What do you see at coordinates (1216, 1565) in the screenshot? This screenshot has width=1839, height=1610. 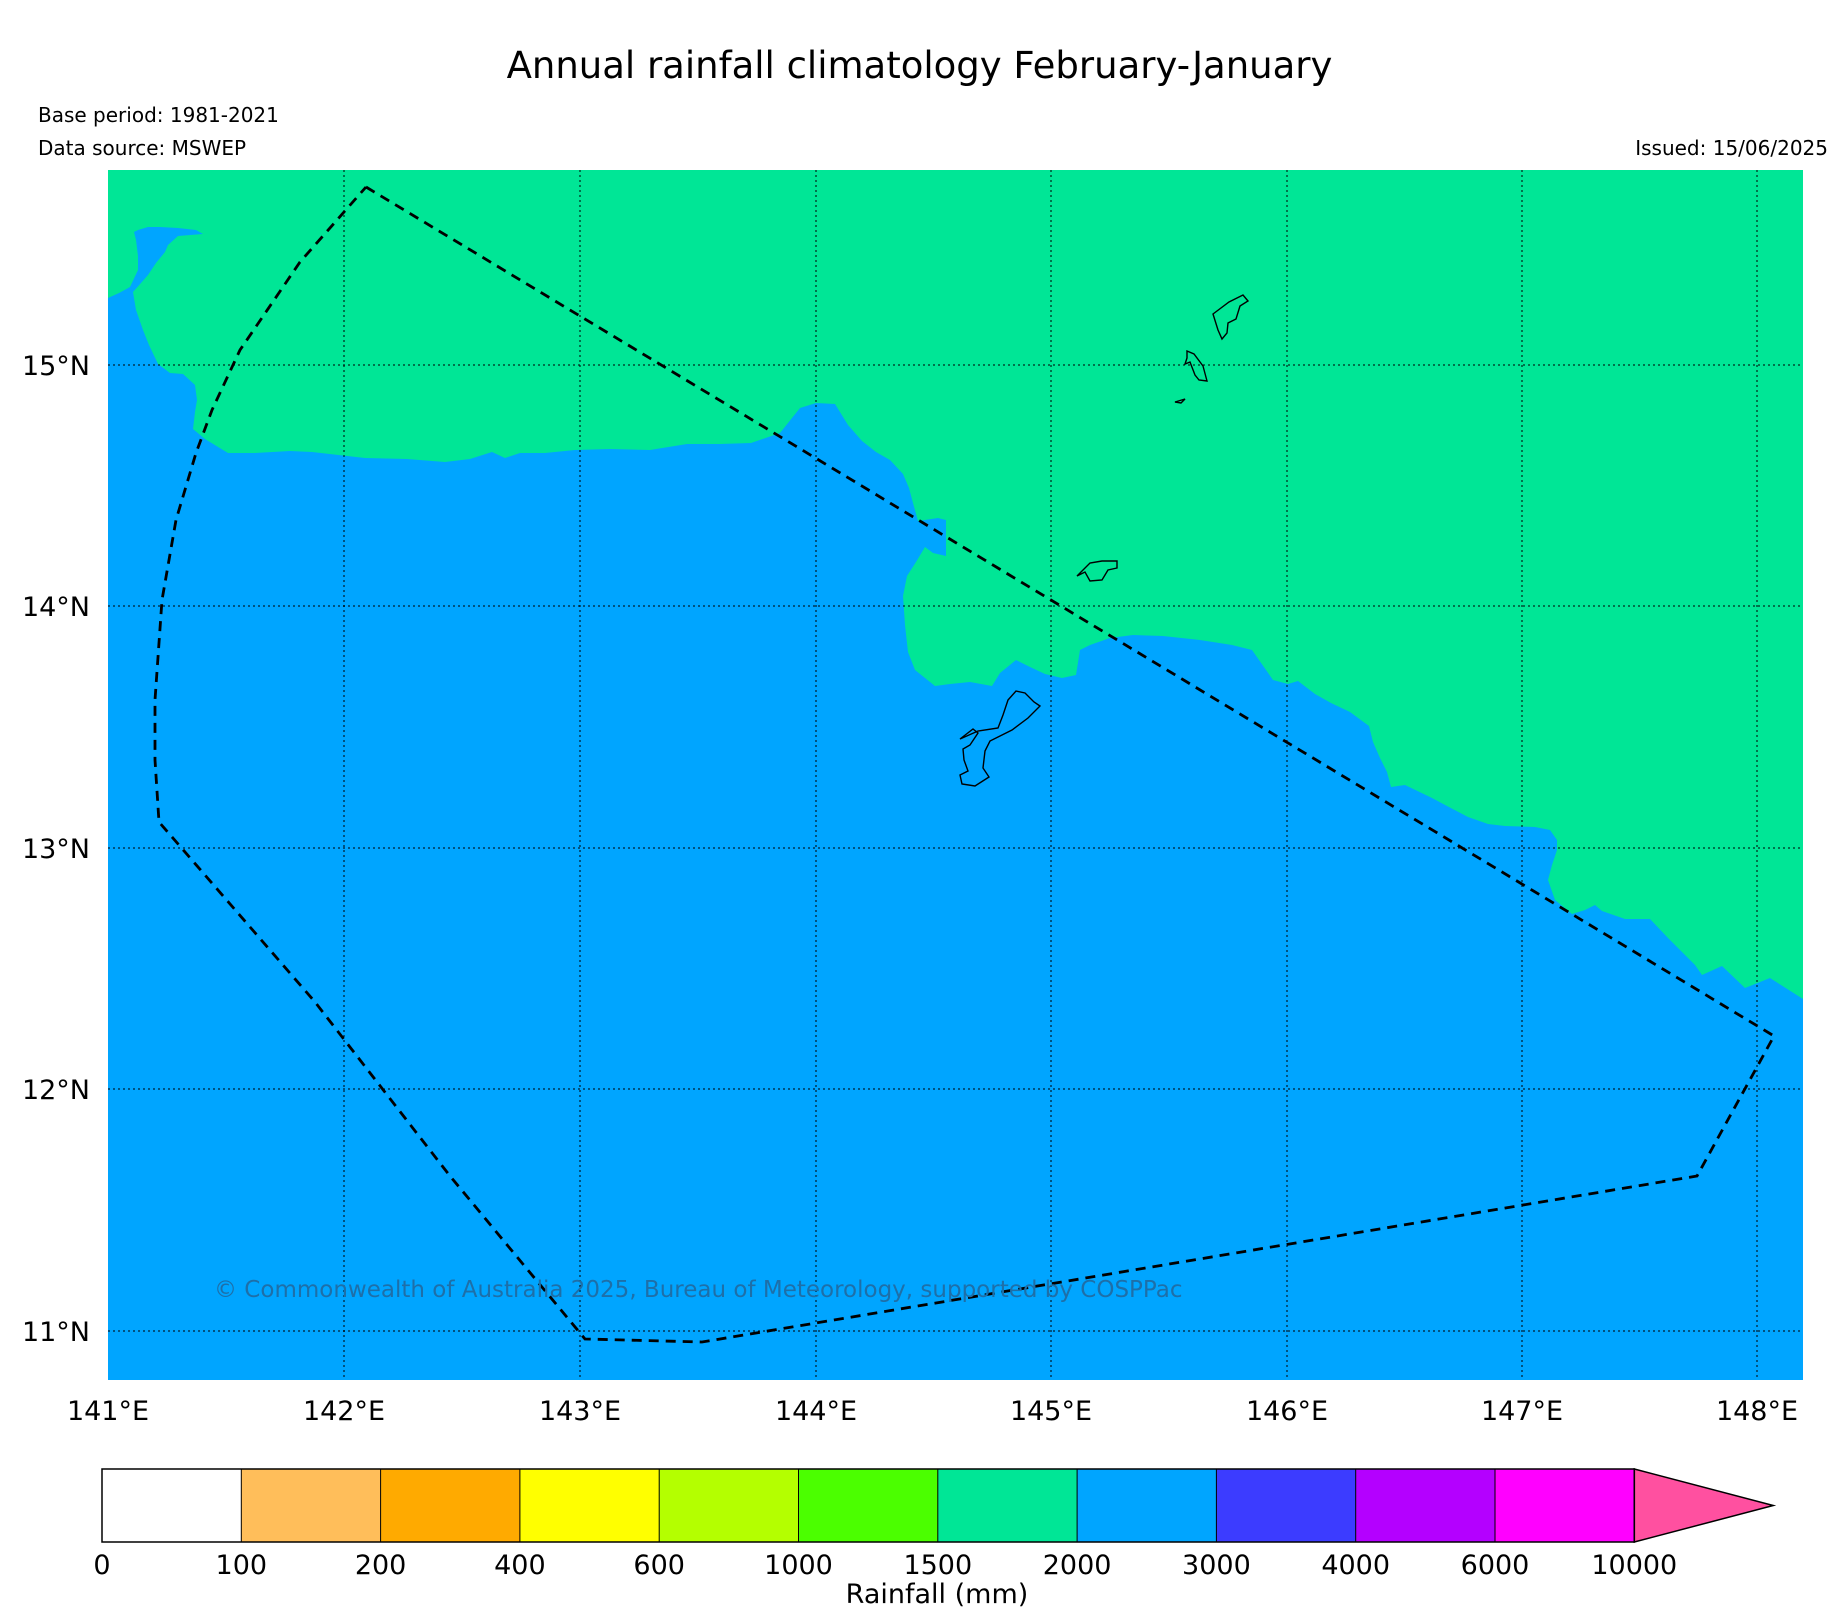 I see `colorbar-tick-label: 3000` at bounding box center [1216, 1565].